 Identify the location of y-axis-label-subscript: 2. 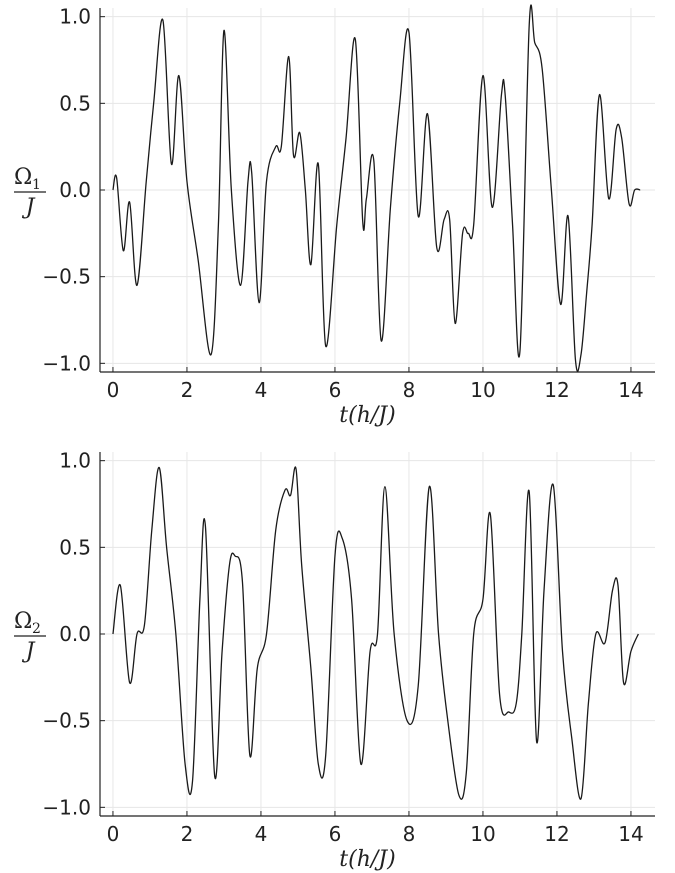
(36, 629).